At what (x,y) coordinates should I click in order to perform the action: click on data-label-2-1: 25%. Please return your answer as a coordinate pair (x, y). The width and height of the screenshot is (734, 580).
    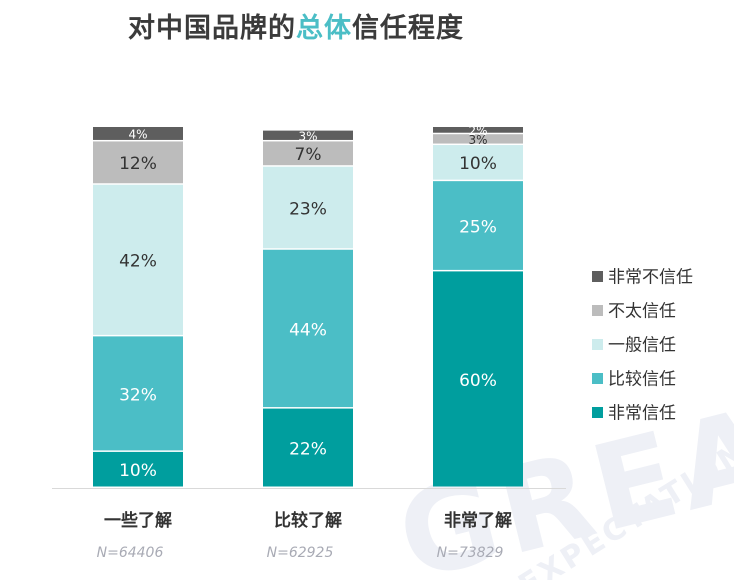
    Looking at the image, I should click on (478, 227).